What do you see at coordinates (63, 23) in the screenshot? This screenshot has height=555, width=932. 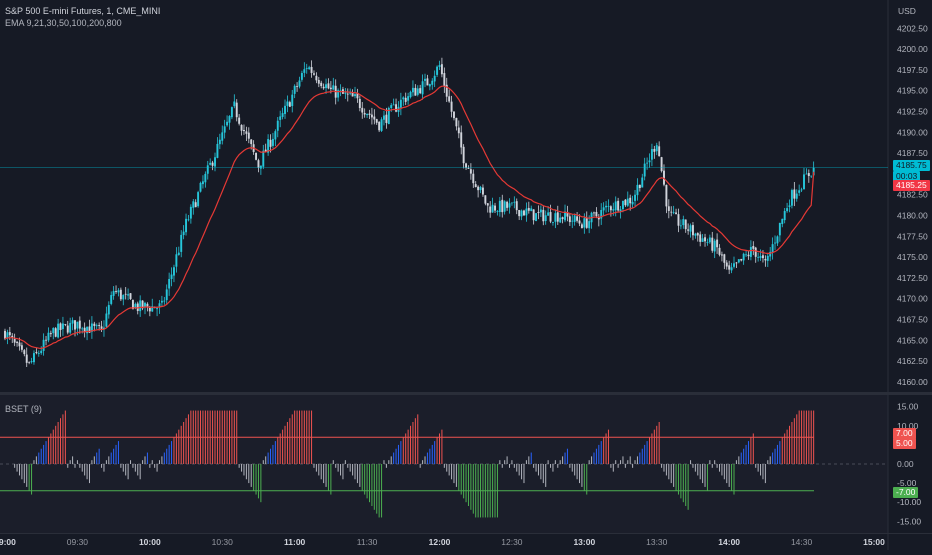 I see `ema-indicator-label: EMA 9,21,30,50,100,200,800` at bounding box center [63, 23].